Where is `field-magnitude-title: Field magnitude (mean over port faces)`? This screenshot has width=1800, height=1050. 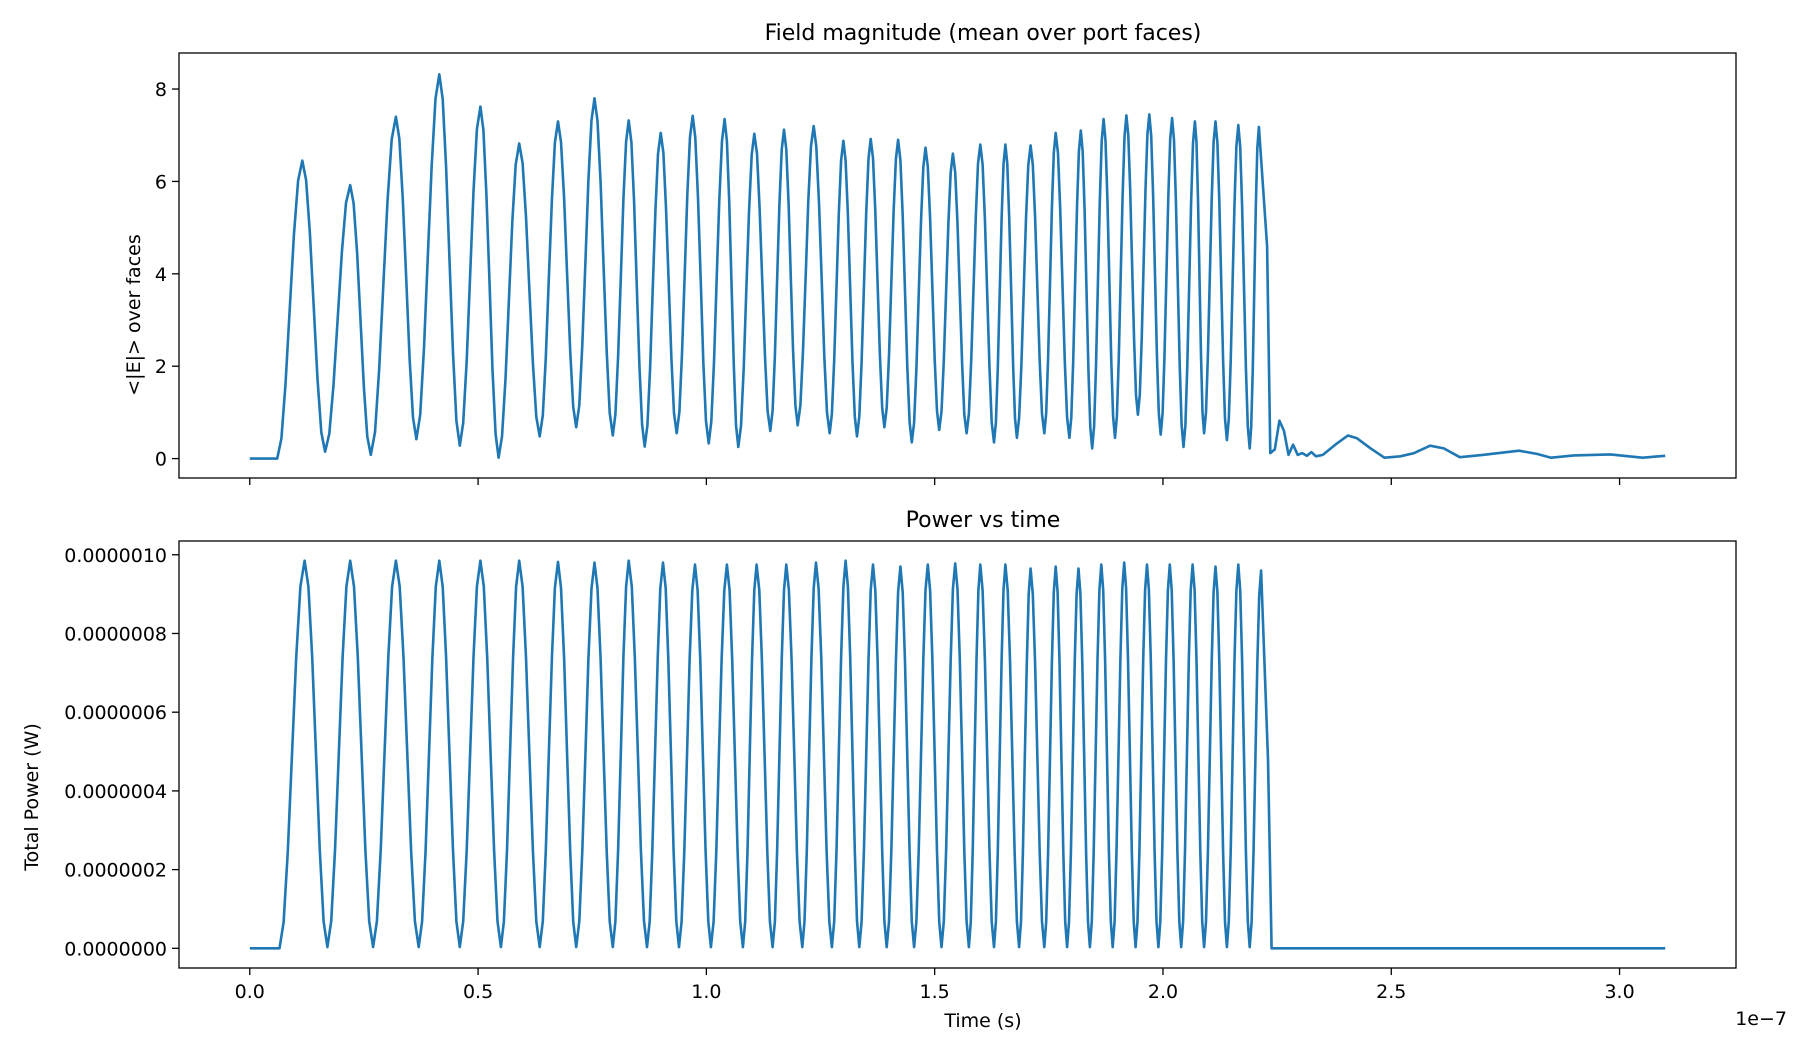
field-magnitude-title: Field magnitude (mean over port faces) is located at coordinates (983, 33).